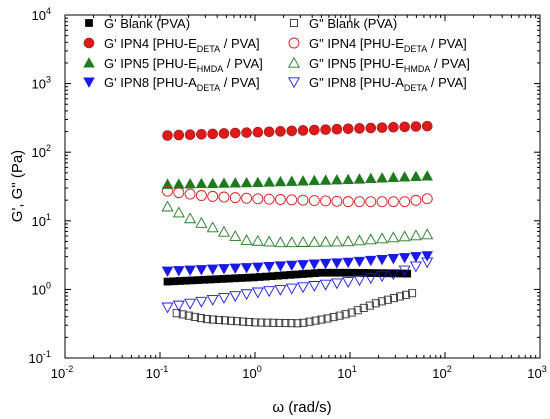 This screenshot has width=550, height=419. I want to click on y-axis-label: G', G" (Pa), so click(17, 186).